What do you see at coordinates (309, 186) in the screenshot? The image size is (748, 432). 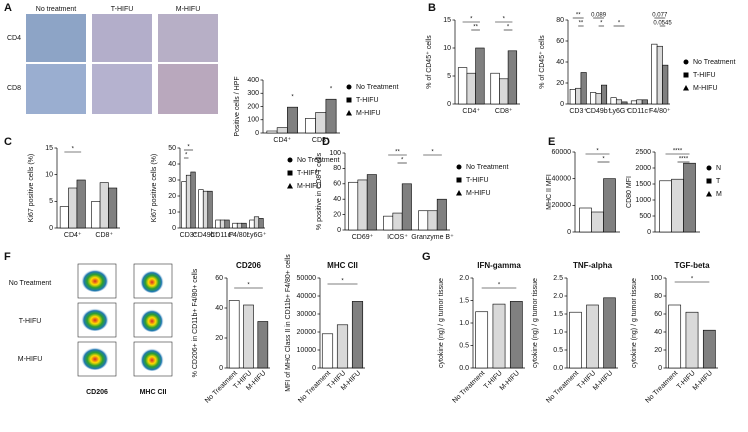 I see `legend-label: M-HIFU` at bounding box center [309, 186].